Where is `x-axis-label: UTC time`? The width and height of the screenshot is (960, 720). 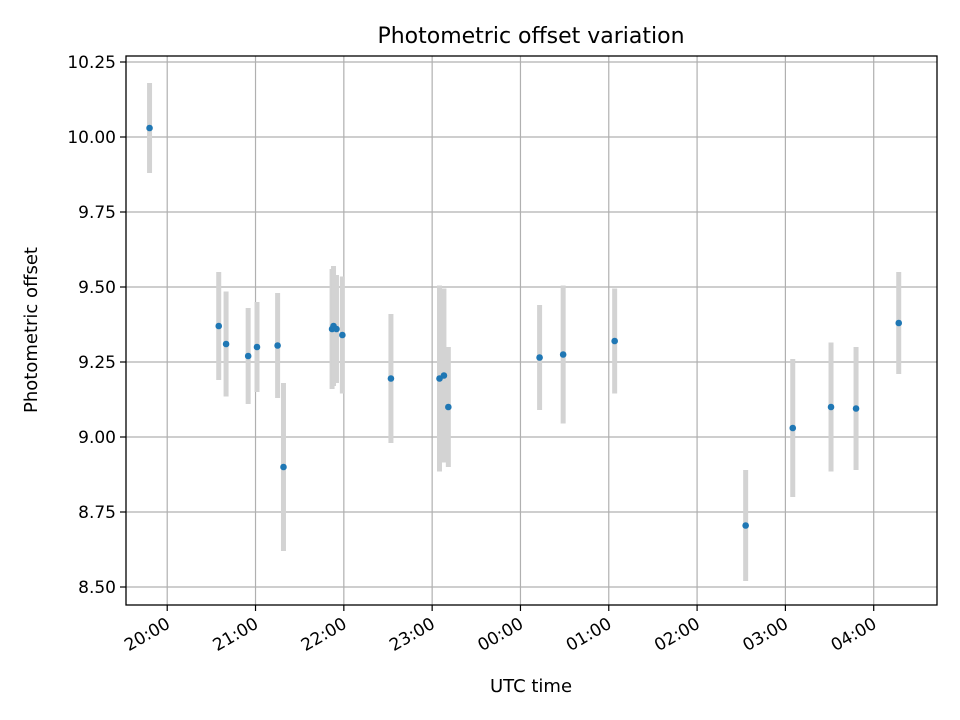 x-axis-label: UTC time is located at coordinates (531, 686).